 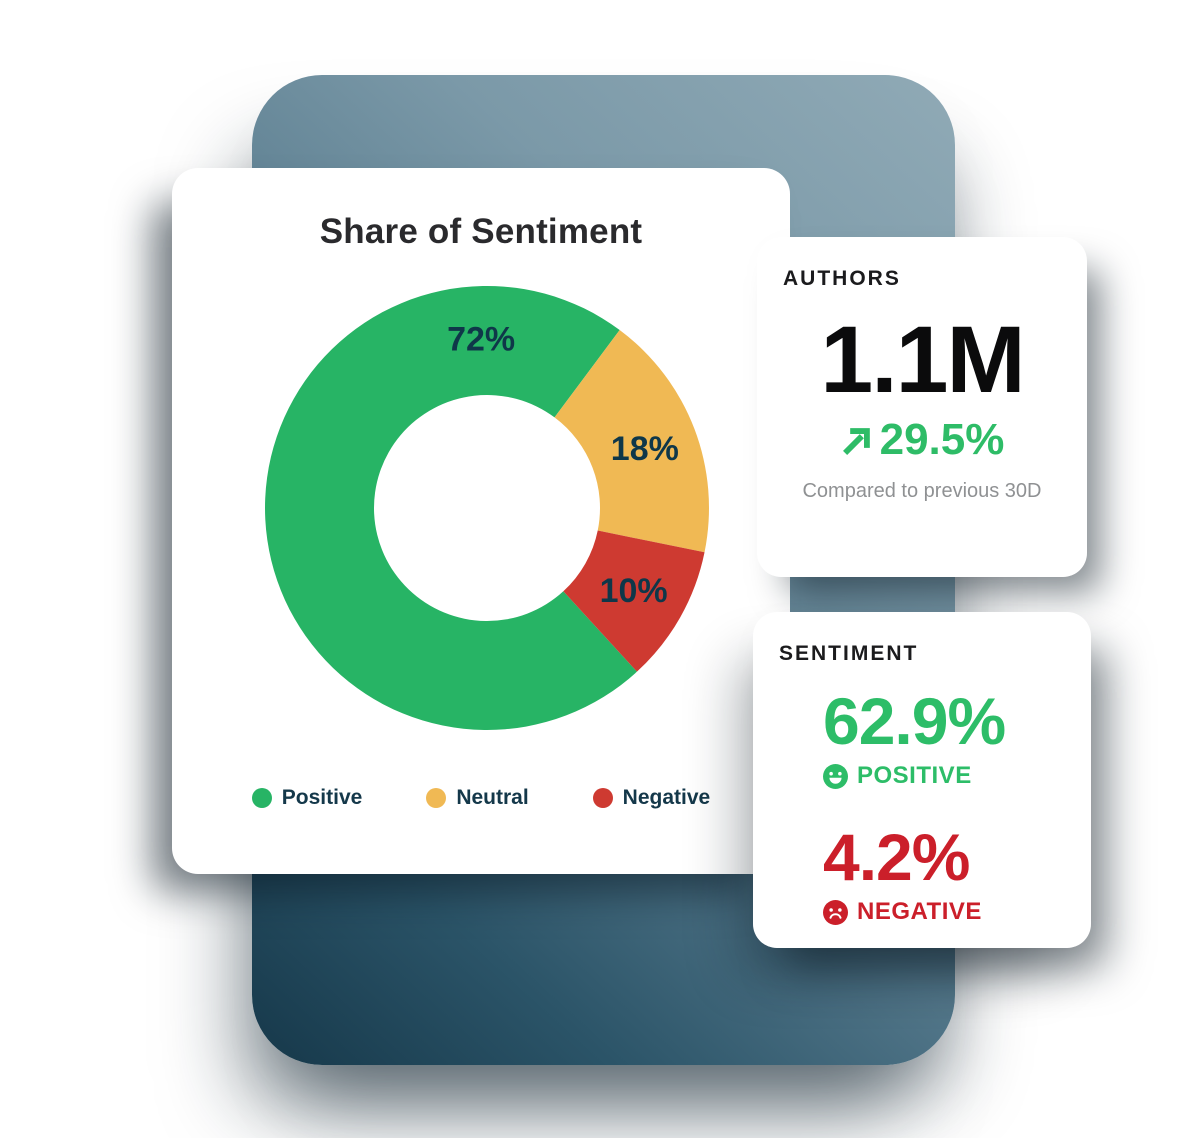 I want to click on authors-change: 29.5%, so click(x=922, y=440).